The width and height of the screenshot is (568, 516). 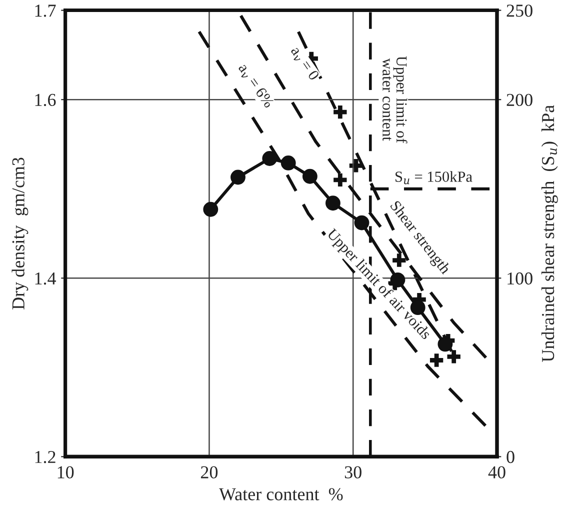 I want to click on annotation: S$_{u}$ = 150kPa, so click(x=434, y=177).